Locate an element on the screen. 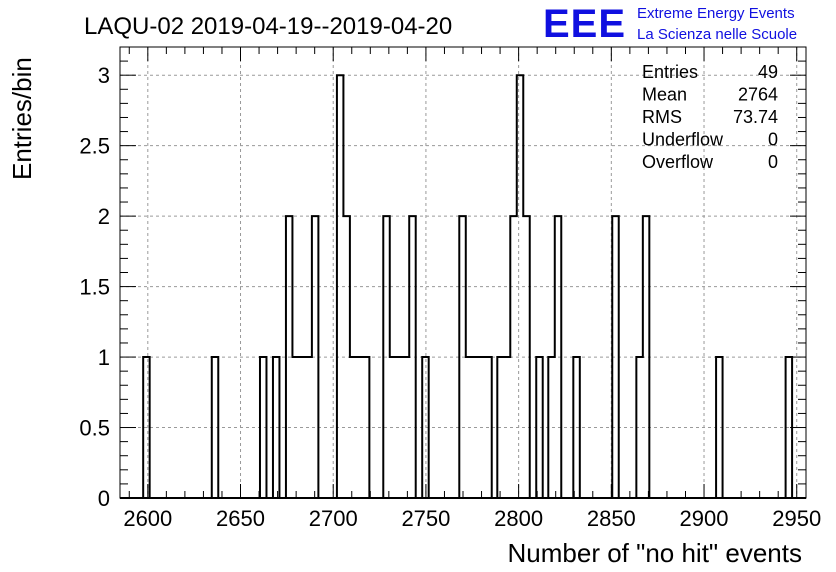  y-tick-label: 3 is located at coordinates (104, 75).